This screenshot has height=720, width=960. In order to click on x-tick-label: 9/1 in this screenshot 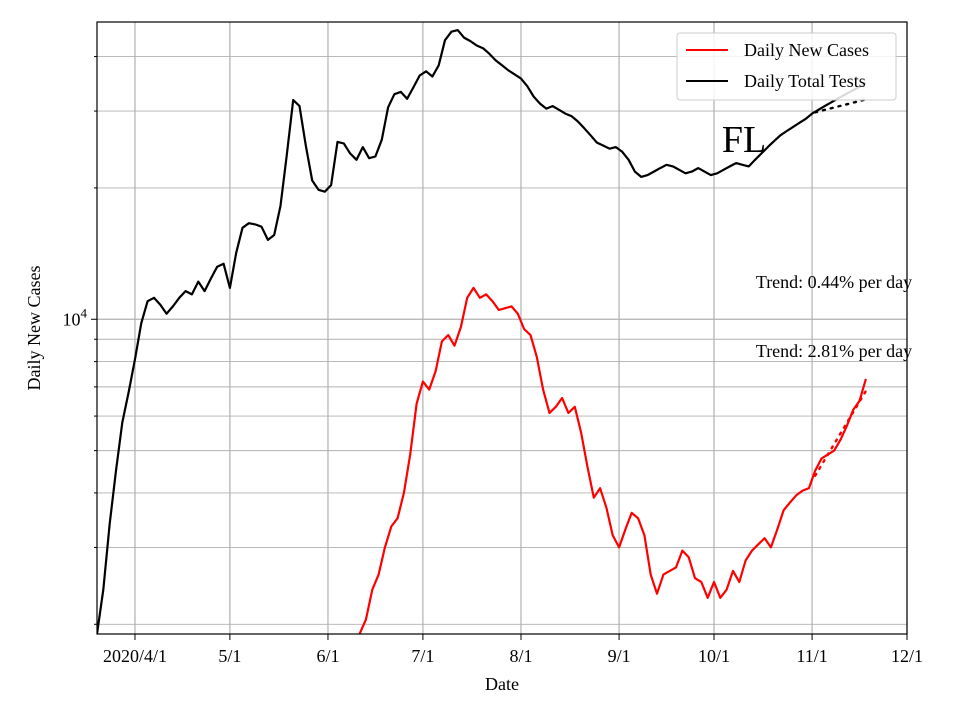, I will do `click(619, 656)`.